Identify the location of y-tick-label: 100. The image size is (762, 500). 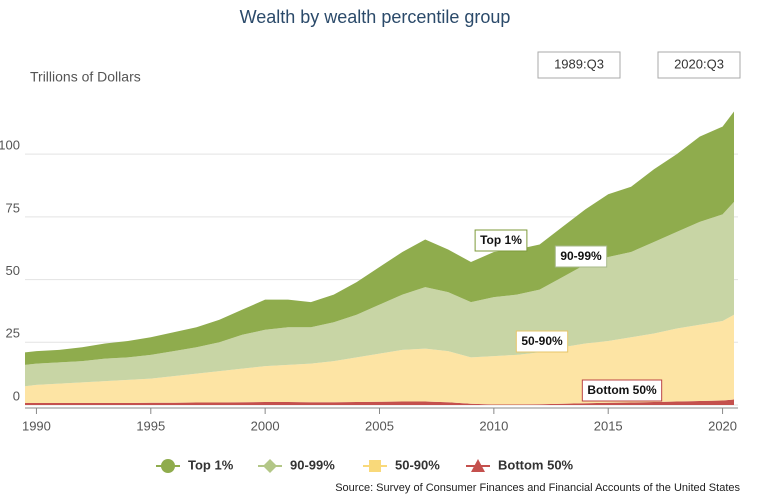
(10, 145).